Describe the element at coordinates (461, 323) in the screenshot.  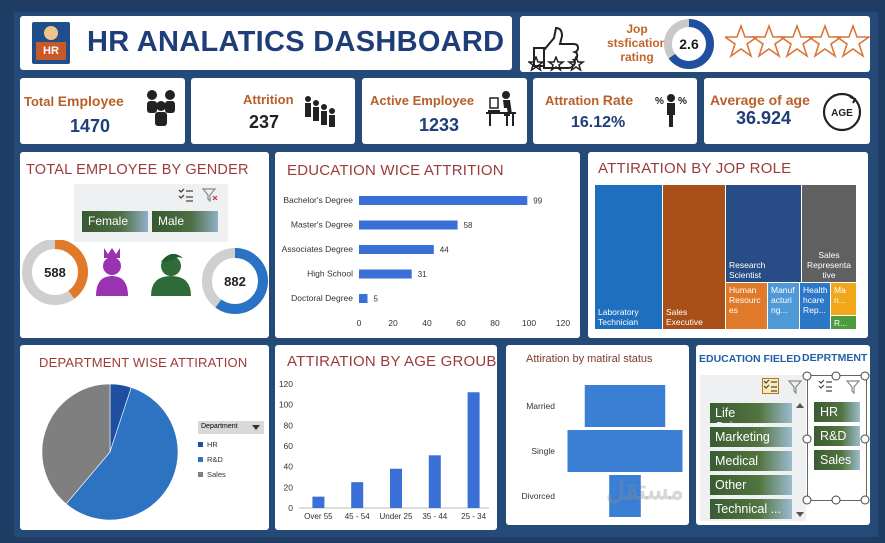
I see `edu-tick-label: 60` at that location.